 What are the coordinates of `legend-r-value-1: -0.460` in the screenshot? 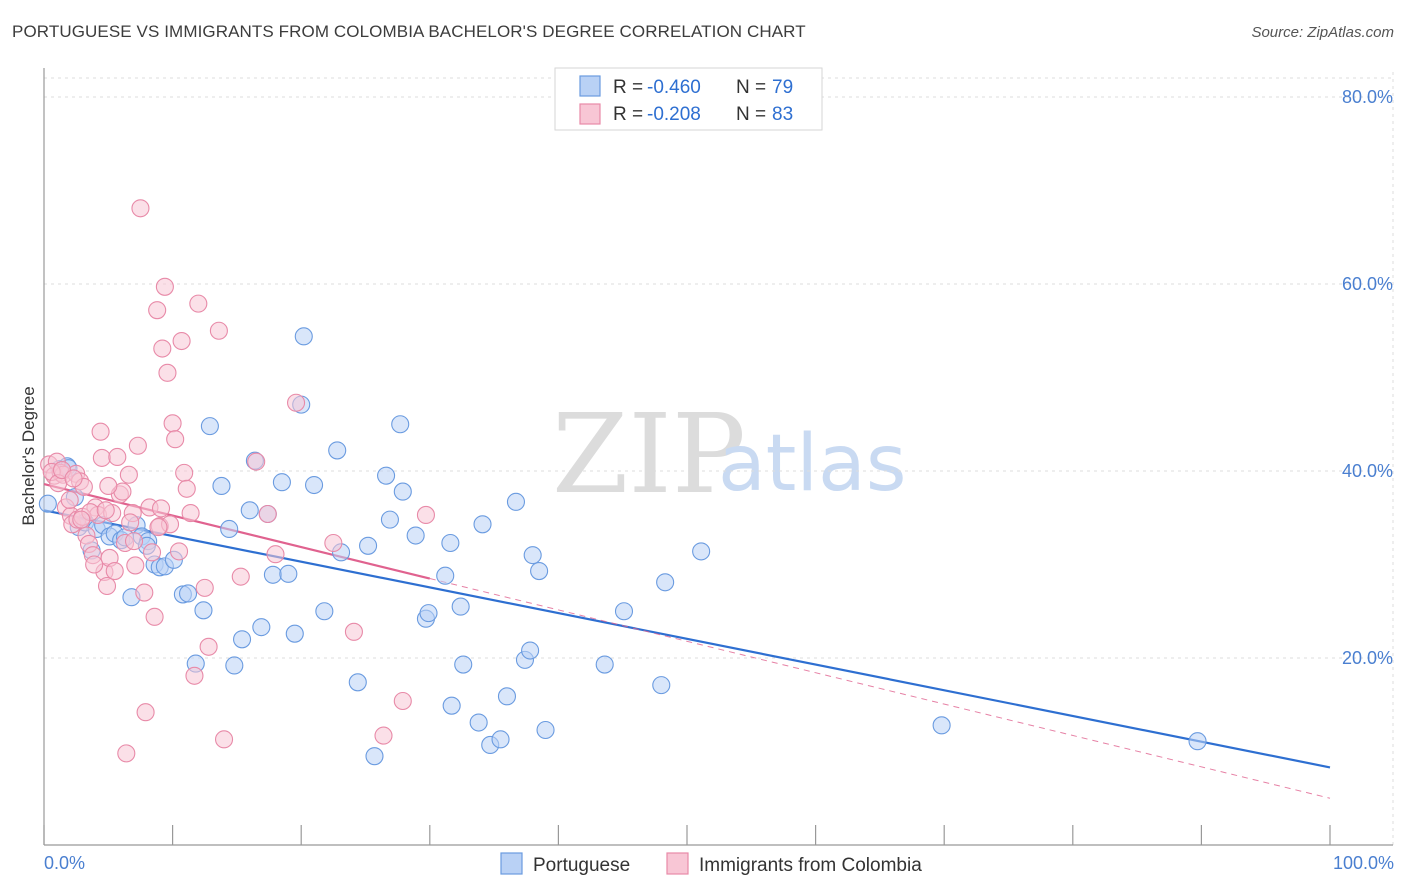 It's located at (674, 87).